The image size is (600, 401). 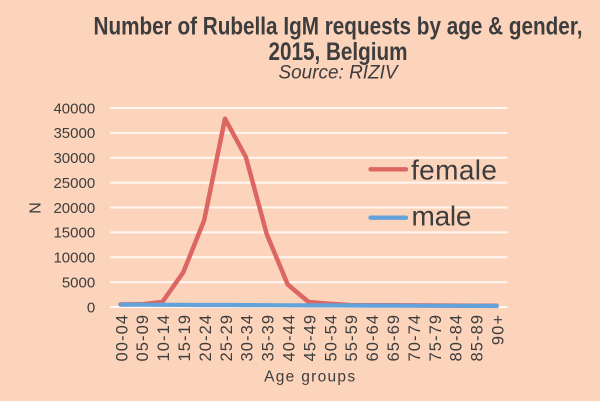 What do you see at coordinates (91, 307) in the screenshot?
I see `svg-text: 0` at bounding box center [91, 307].